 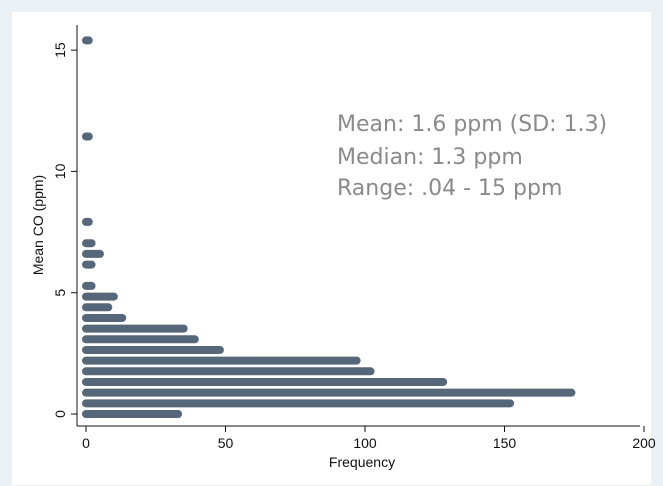 What do you see at coordinates (505, 443) in the screenshot?
I see `x-tick-label-3: 150` at bounding box center [505, 443].